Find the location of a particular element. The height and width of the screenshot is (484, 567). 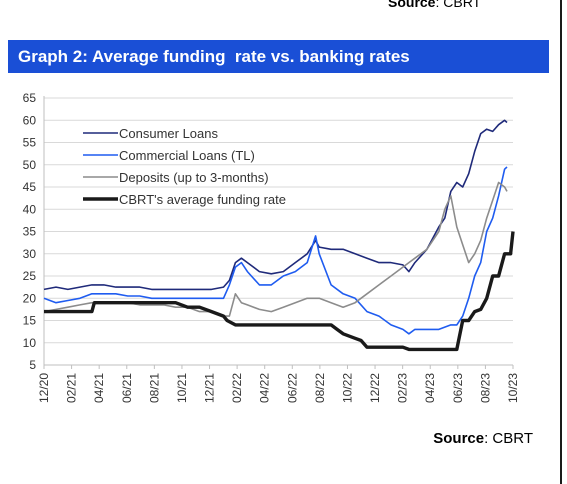

source-value: : CBRT is located at coordinates (508, 438).